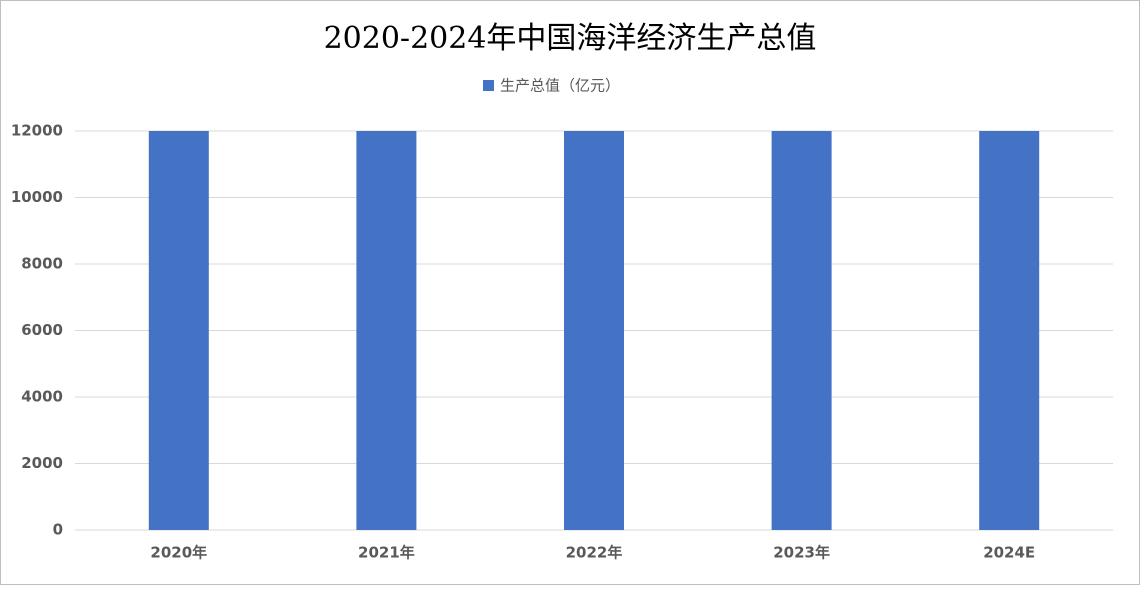  I want to click on y-tick-label: 2000, so click(42, 463).